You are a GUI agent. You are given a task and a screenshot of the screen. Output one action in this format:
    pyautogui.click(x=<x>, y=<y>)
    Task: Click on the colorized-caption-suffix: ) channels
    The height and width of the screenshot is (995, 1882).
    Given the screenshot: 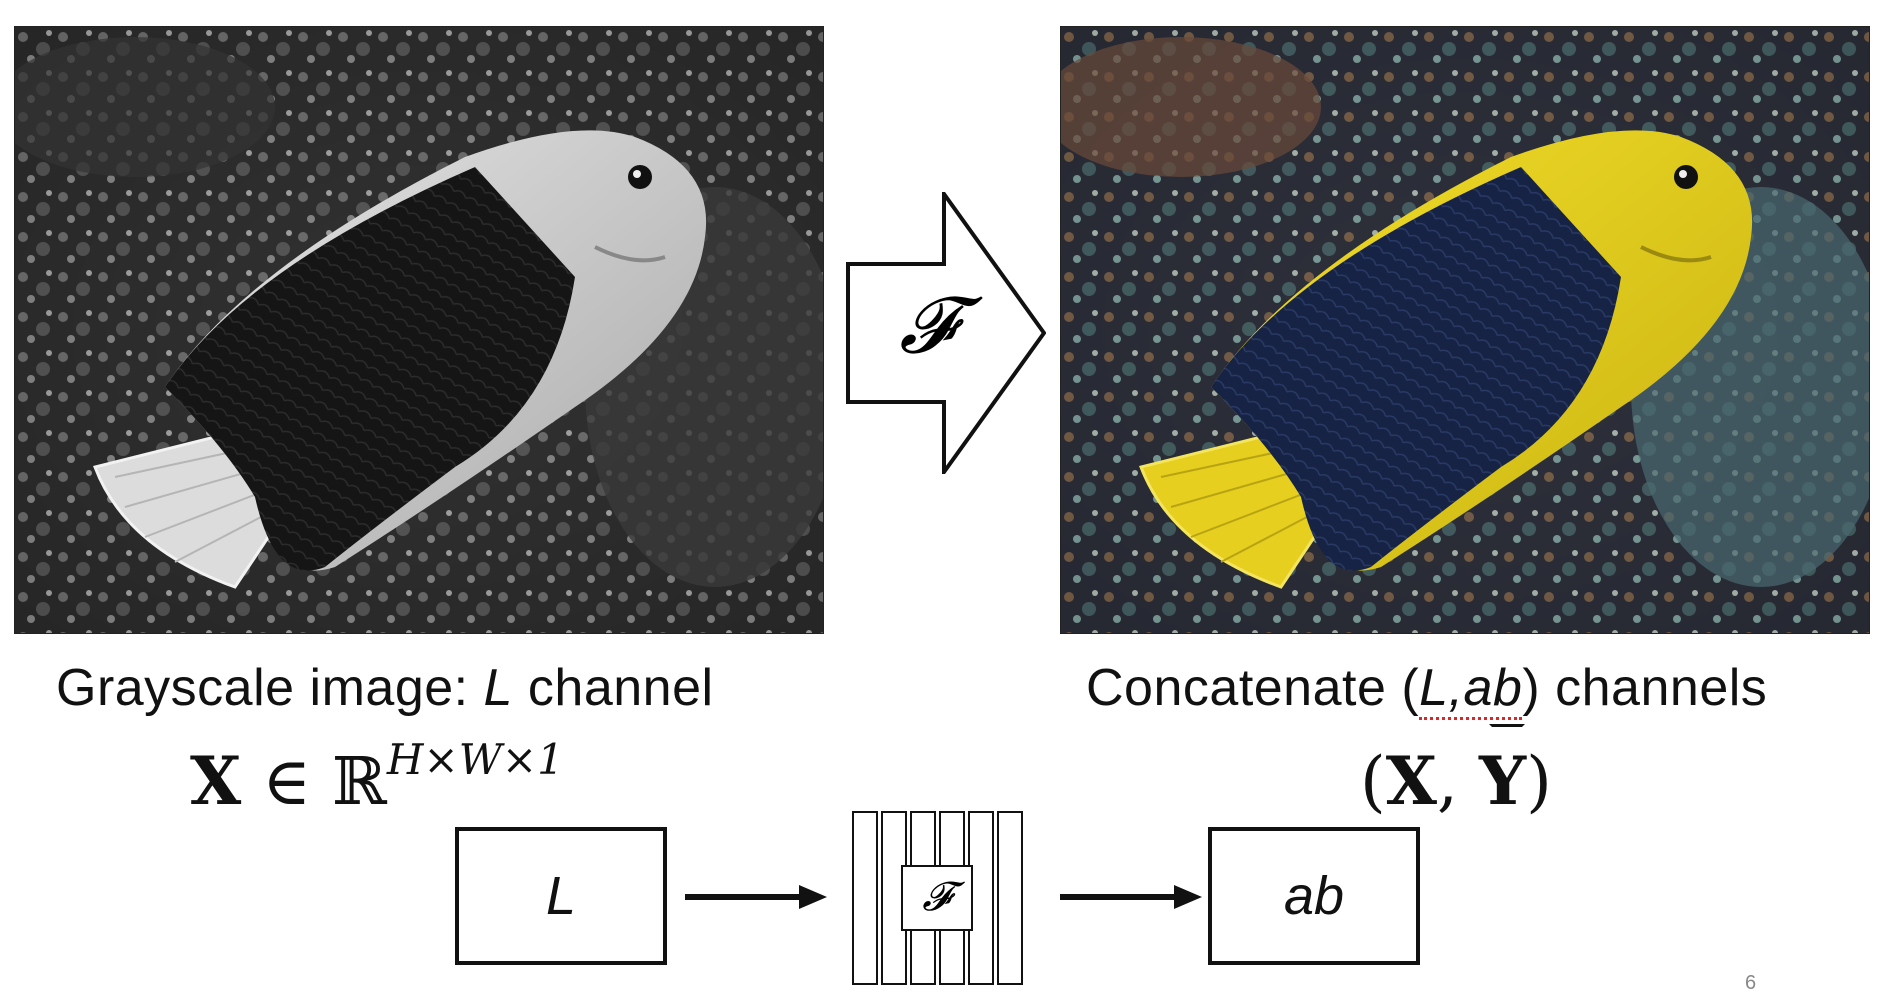 What is the action you would take?
    pyautogui.click(x=1645, y=688)
    